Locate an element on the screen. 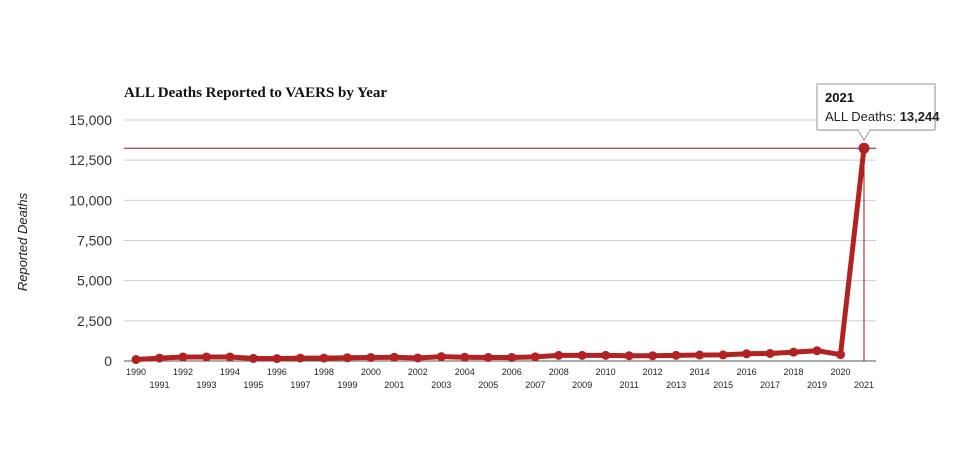  tooltip-box: 2021 ALL Deaths: 13,244 is located at coordinates (878, 112).